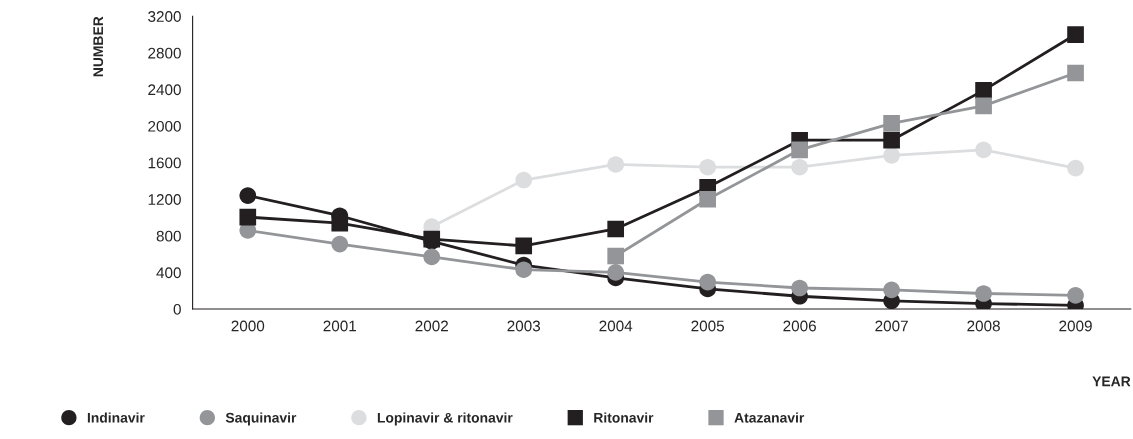 Image resolution: width=1133 pixels, height=439 pixels. I want to click on x-tick-label: 2007, so click(891, 326).